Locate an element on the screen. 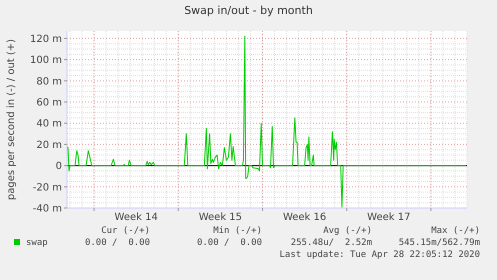 This screenshot has width=497, height=280. y-tick-label: 80 m is located at coordinates (49, 82).